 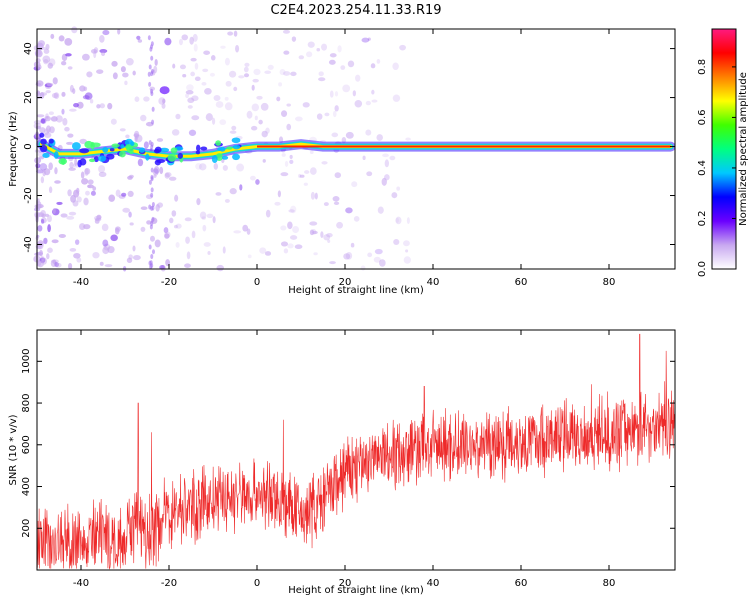 I want to click on snr-x-tick-label: -20, so click(x=169, y=583).